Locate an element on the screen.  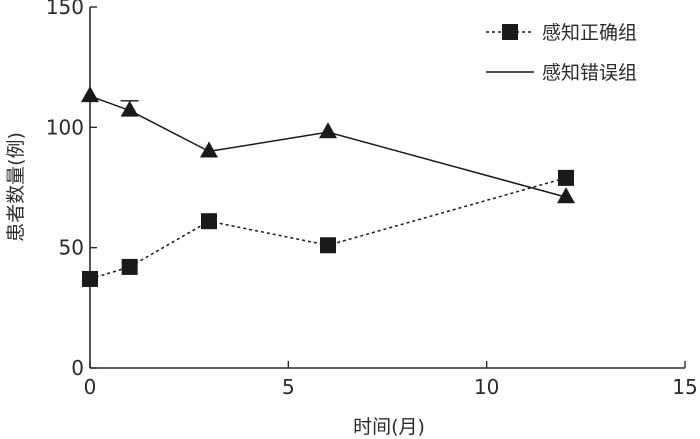
y-axis-label: 患者数量(例) is located at coordinates (16, 187).